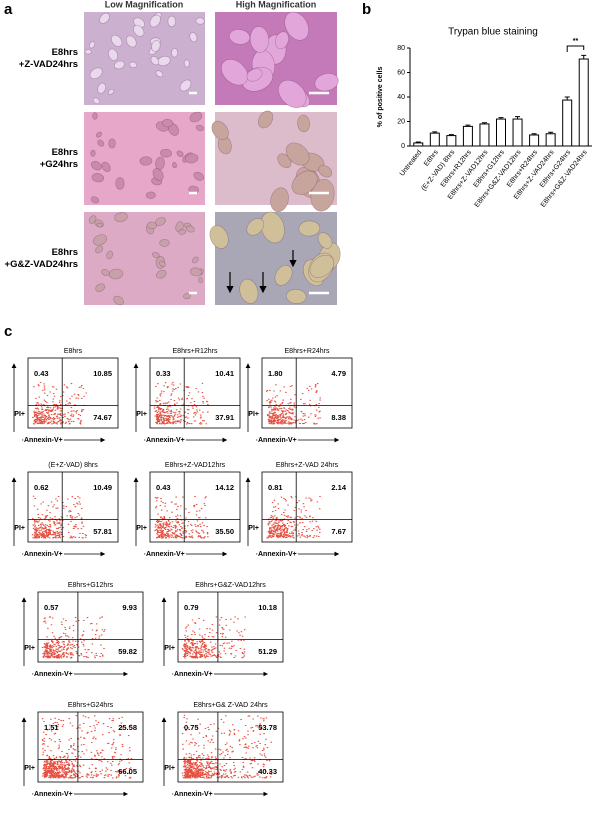  I want to click on panel-label: c, so click(8, 331).